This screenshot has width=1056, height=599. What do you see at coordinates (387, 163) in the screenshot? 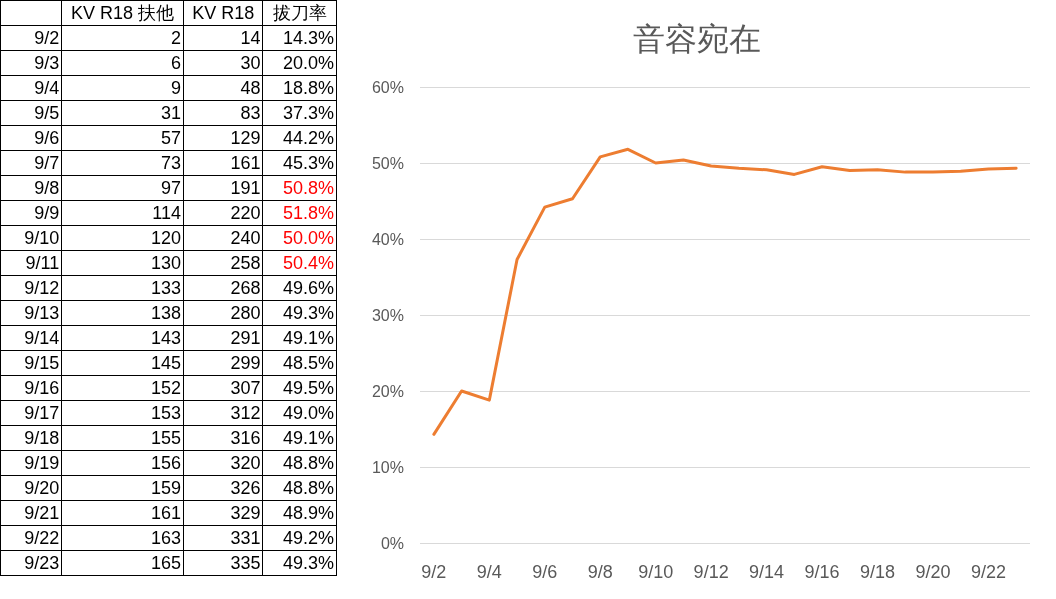
I see `y-tick-label: 50%` at bounding box center [387, 163].